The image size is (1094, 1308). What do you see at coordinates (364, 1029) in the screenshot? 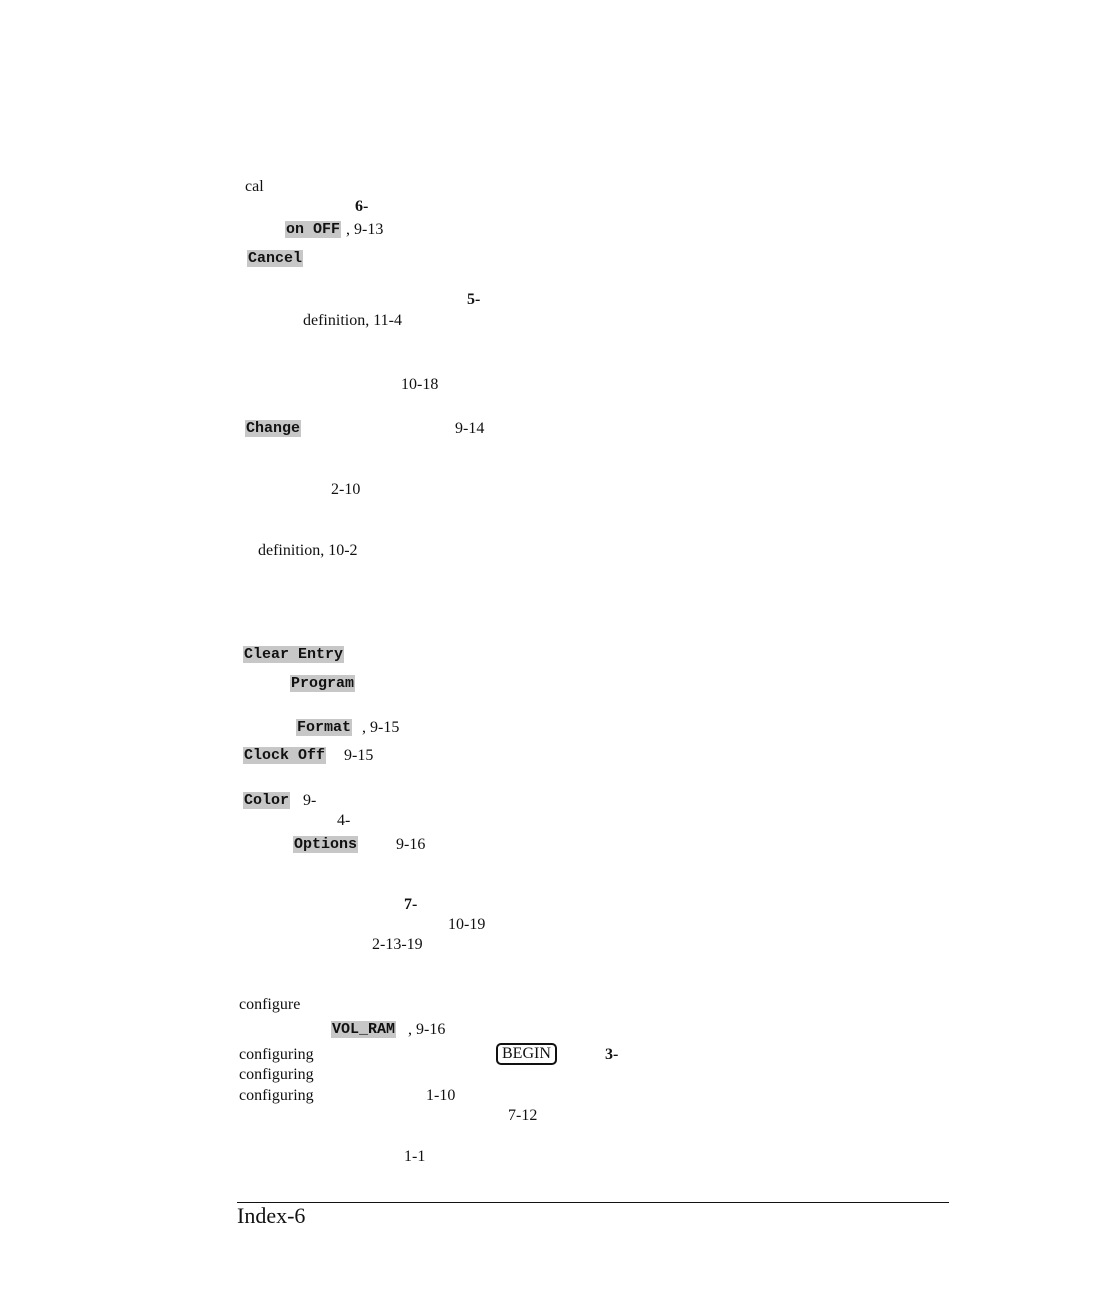
I see `softkey-label: VOL_RAM` at bounding box center [364, 1029].